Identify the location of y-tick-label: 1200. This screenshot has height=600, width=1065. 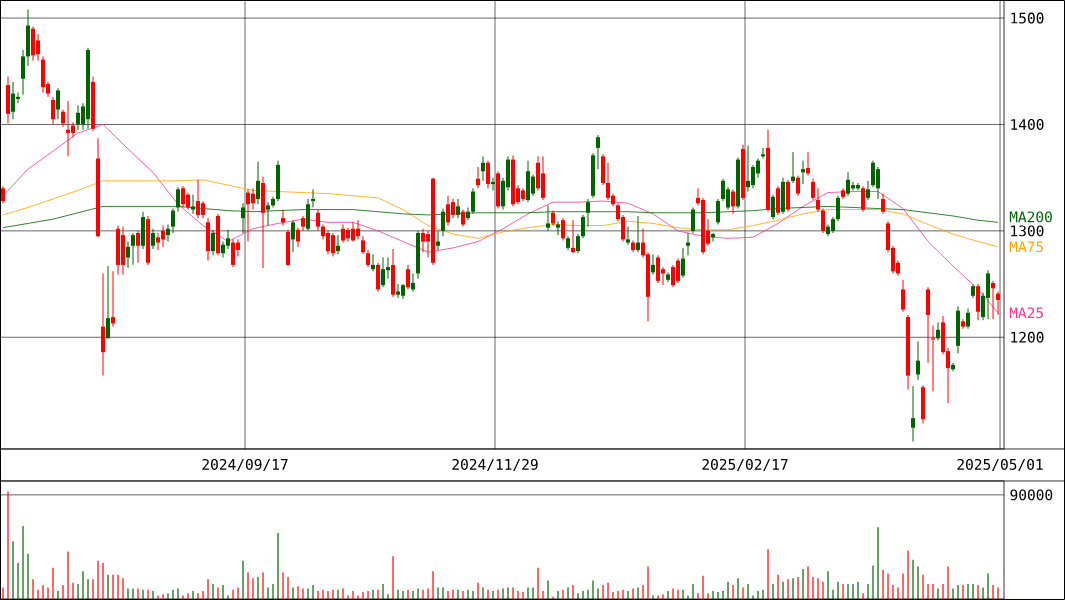
(1027, 337).